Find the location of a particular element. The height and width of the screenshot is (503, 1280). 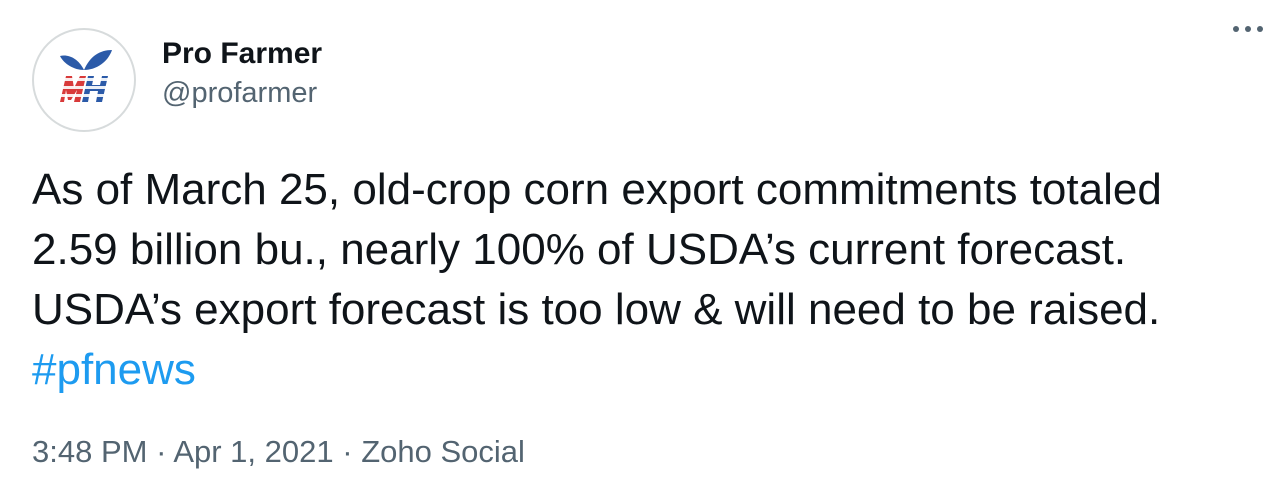

author-display-name: Pro Farmer is located at coordinates (242, 53).